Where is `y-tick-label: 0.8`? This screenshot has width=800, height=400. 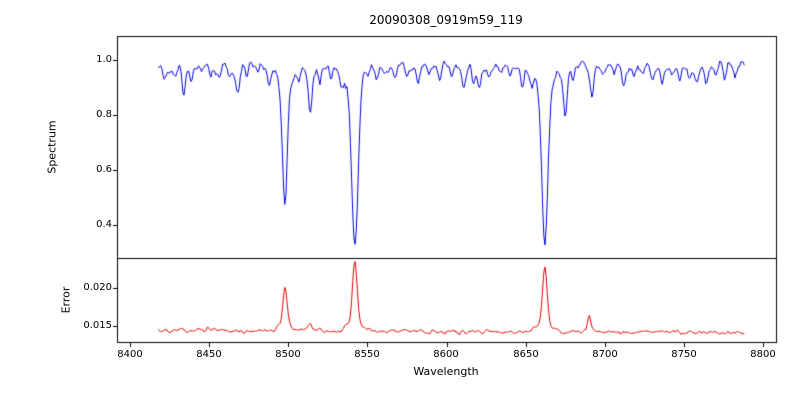
y-tick-label: 0.8 is located at coordinates (104, 114).